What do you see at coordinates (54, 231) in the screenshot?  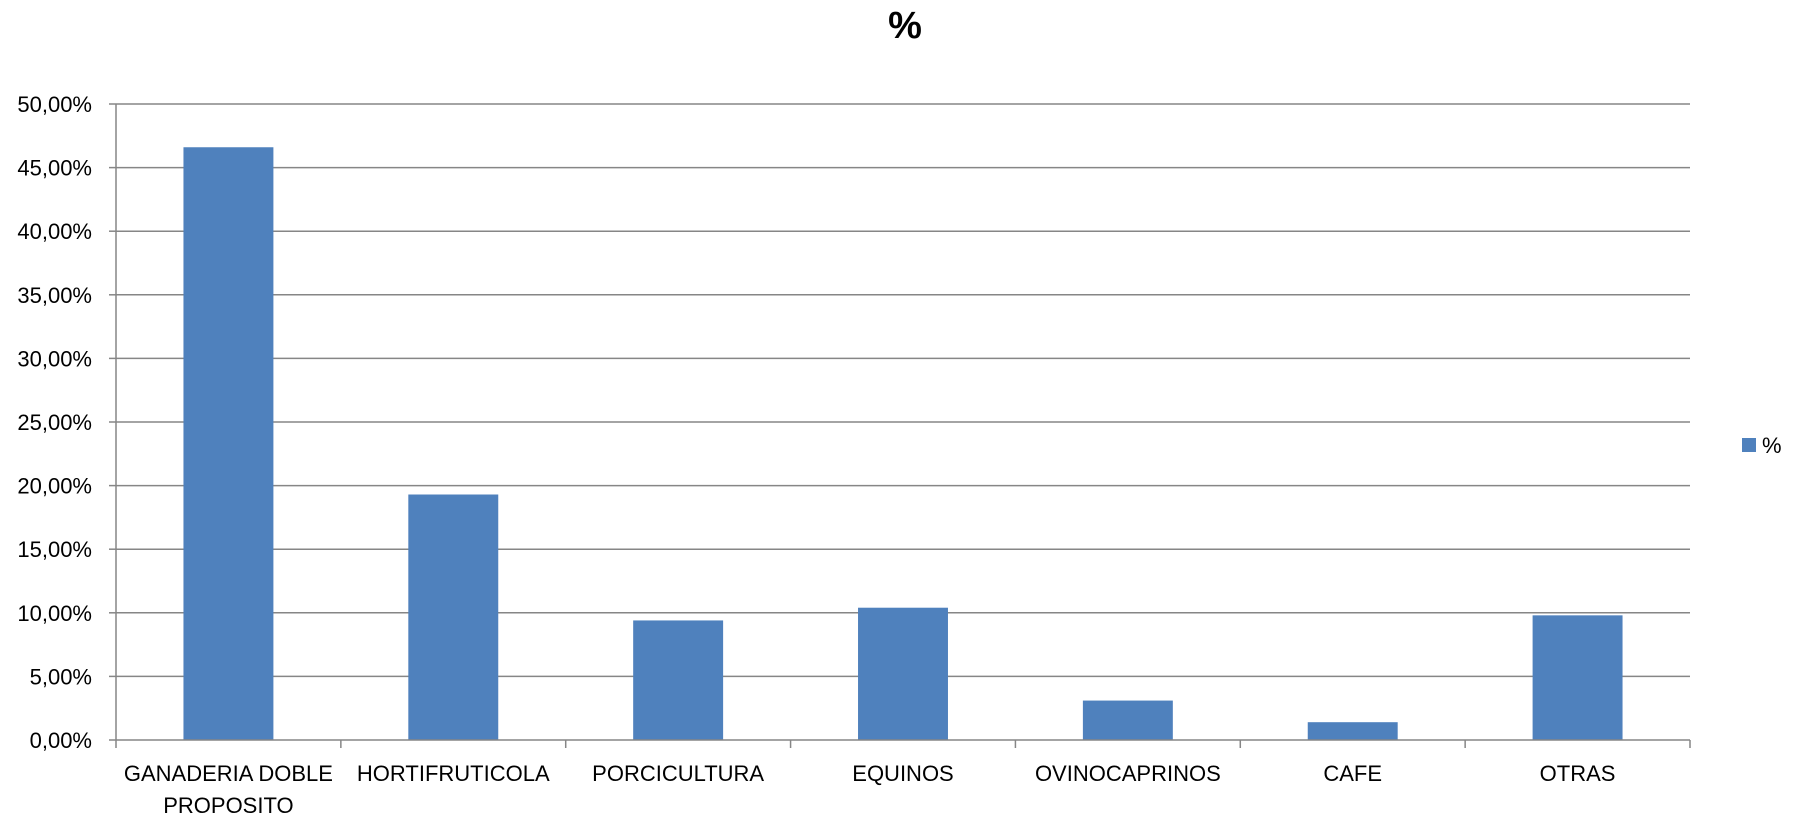 I see `y-tick-label: 40,00%` at bounding box center [54, 231].